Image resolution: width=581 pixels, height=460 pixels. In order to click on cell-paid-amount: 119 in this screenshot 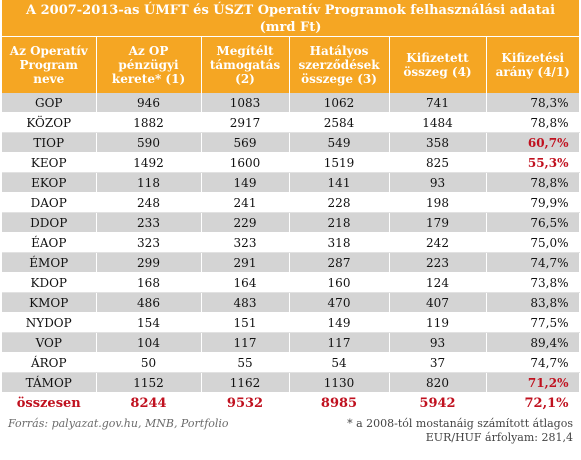, I will do `click(438, 322)`.